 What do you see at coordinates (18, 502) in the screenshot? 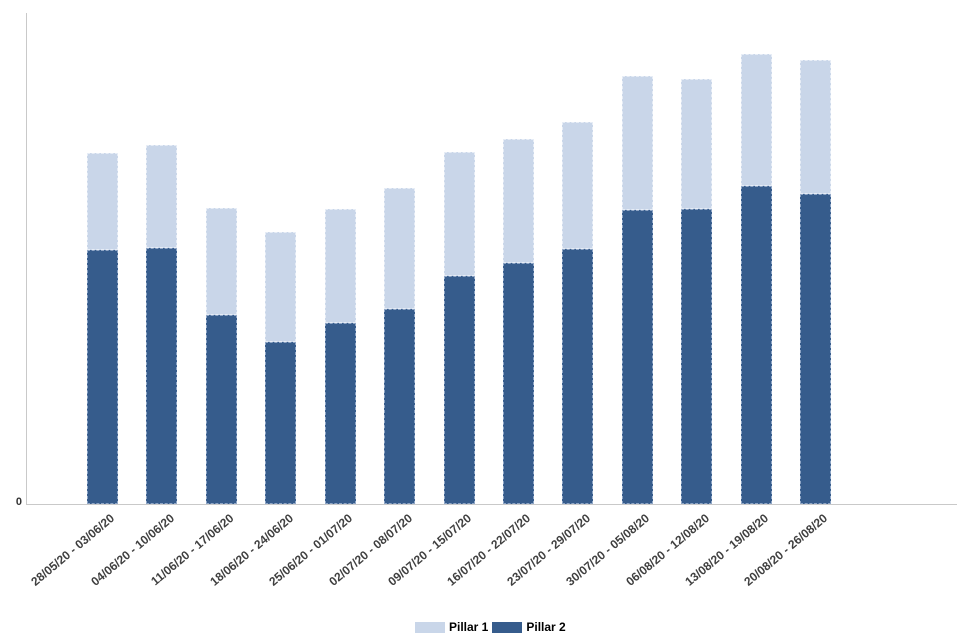
I see `y-axis-zero-label: 0` at bounding box center [18, 502].